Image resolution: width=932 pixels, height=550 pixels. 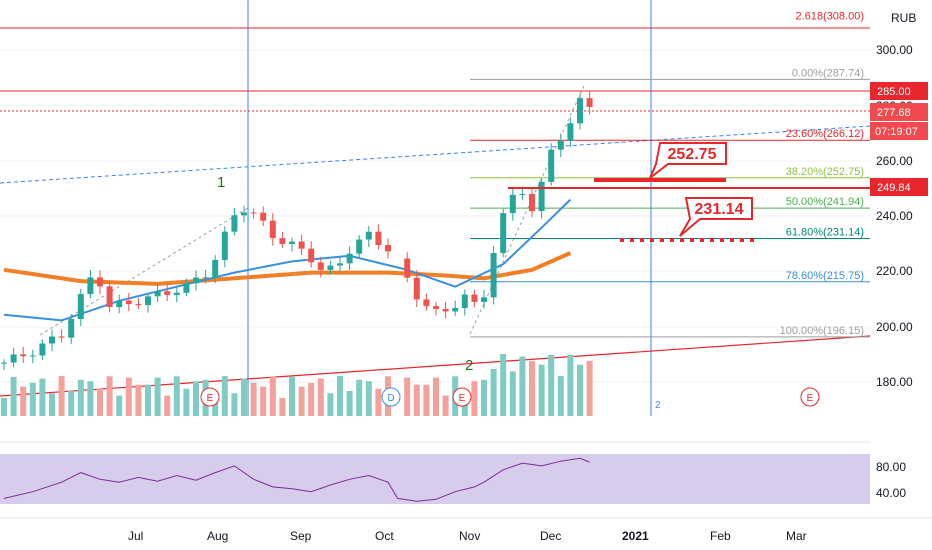 I want to click on fib-label: 2.618(308.00), so click(x=830, y=16).